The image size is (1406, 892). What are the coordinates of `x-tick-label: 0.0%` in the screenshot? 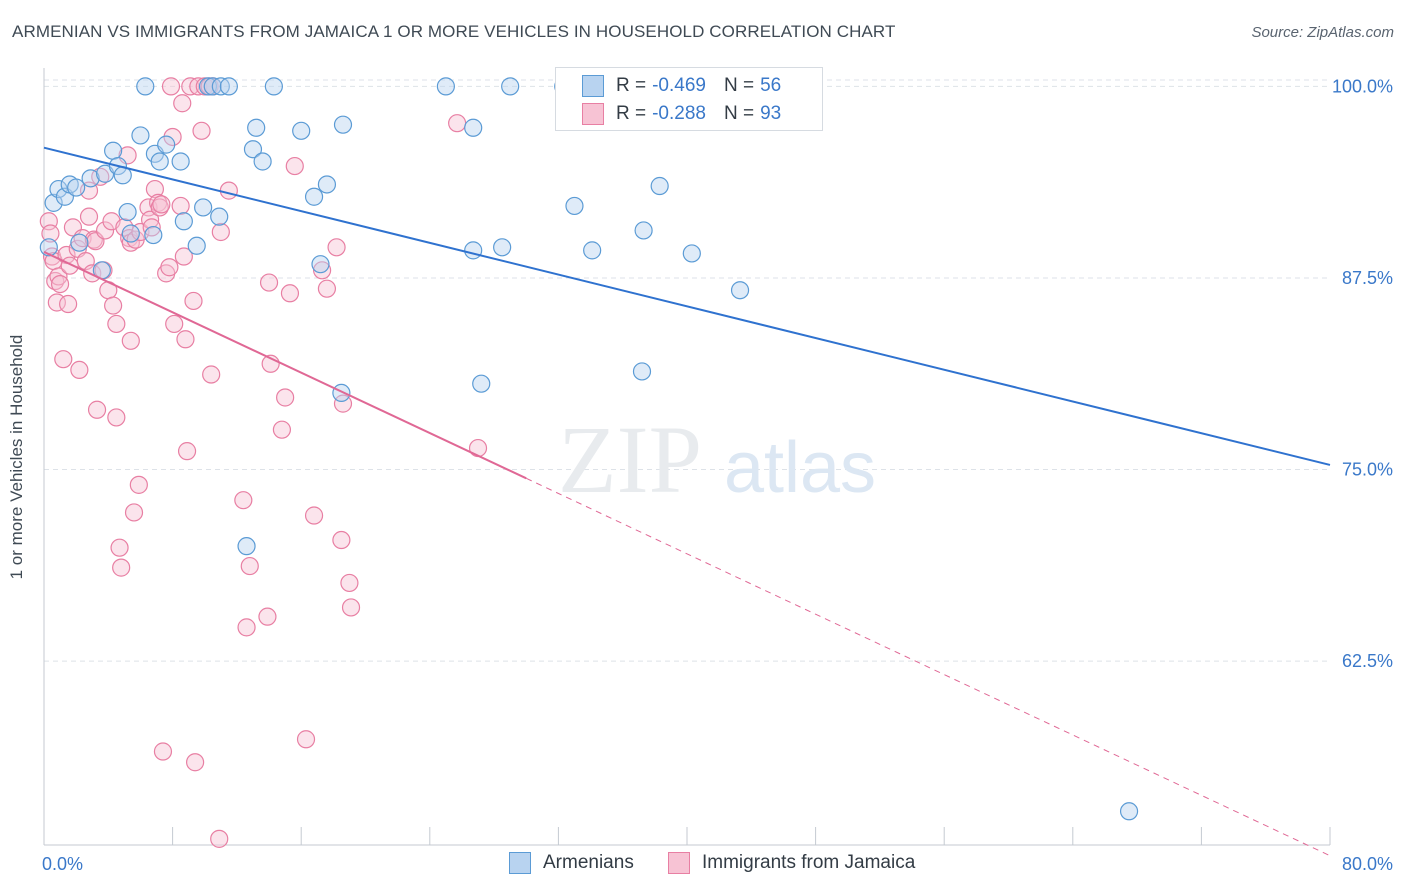 It's located at (62, 864).